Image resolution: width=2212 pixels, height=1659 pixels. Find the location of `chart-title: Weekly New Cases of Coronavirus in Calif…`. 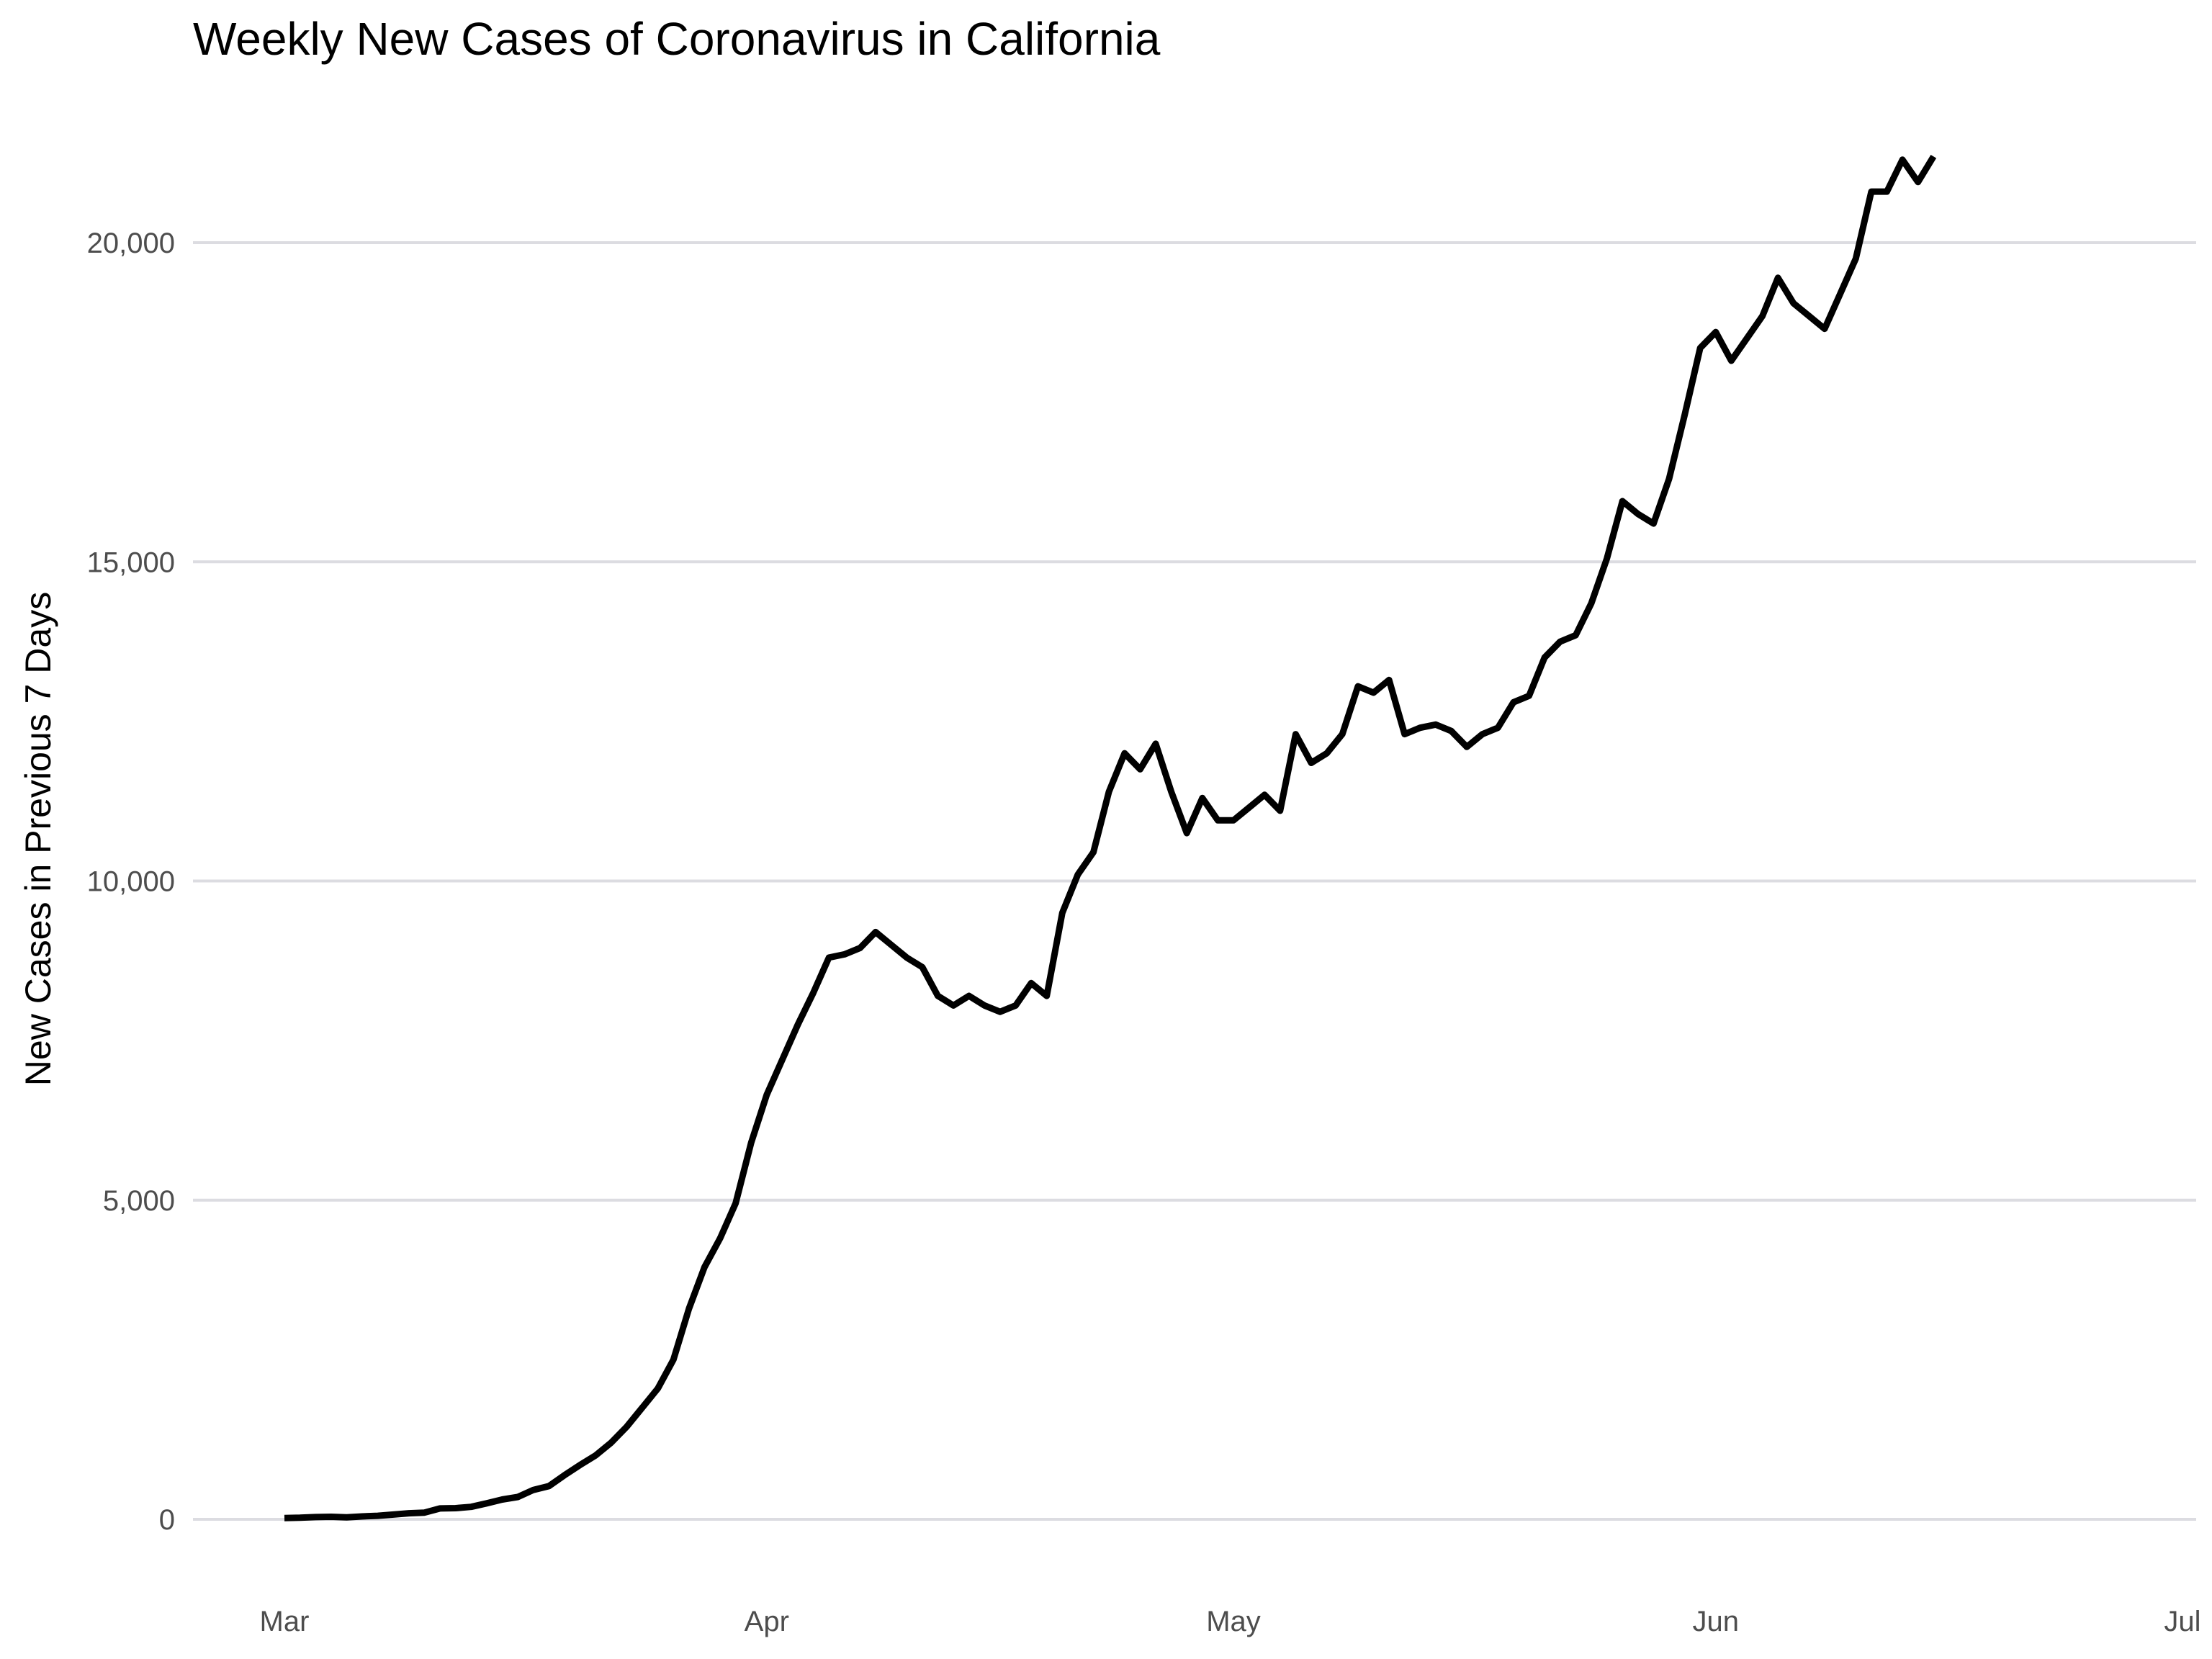

chart-title: Weekly New Cases of Coronavirus in Calif… is located at coordinates (677, 39).